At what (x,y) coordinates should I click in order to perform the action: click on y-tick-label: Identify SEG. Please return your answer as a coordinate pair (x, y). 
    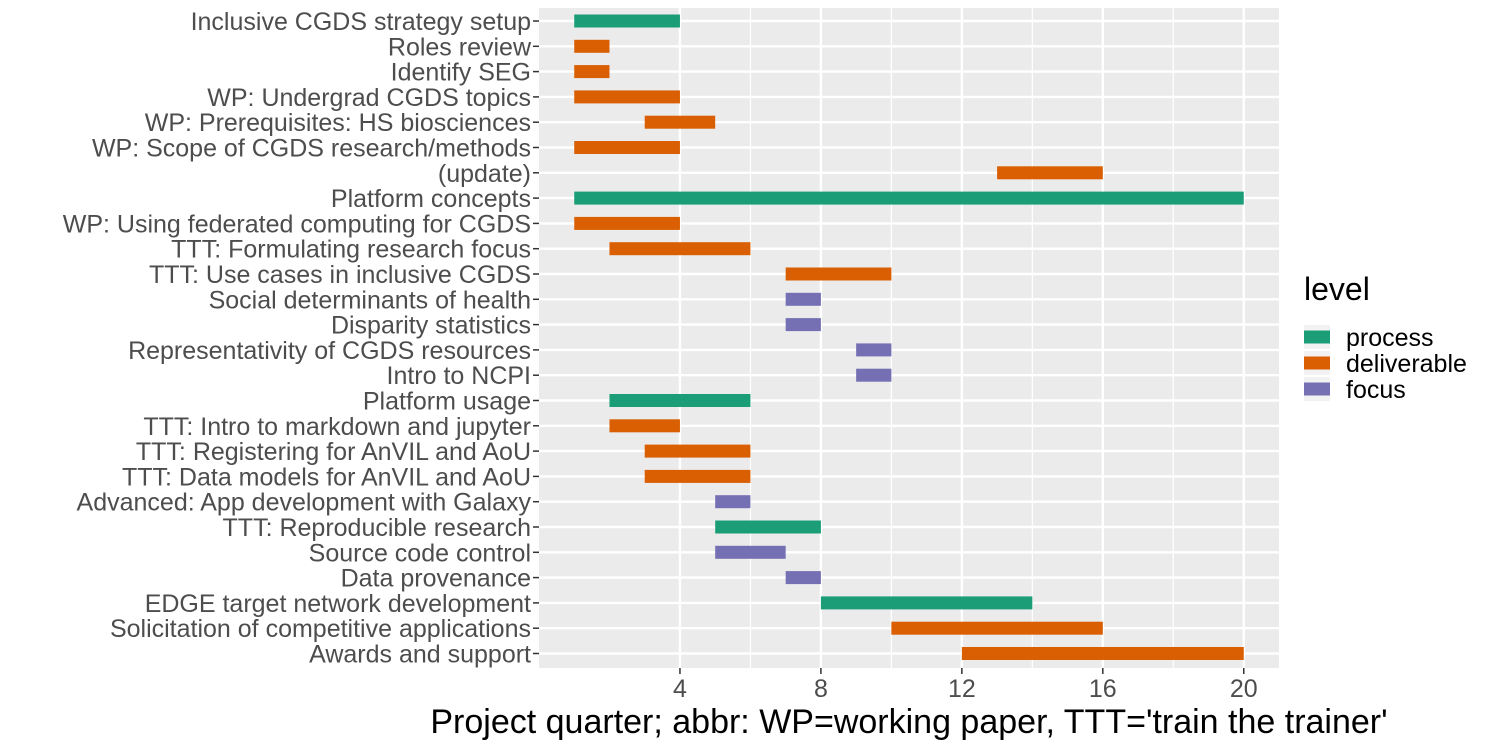
    Looking at the image, I should click on (461, 73).